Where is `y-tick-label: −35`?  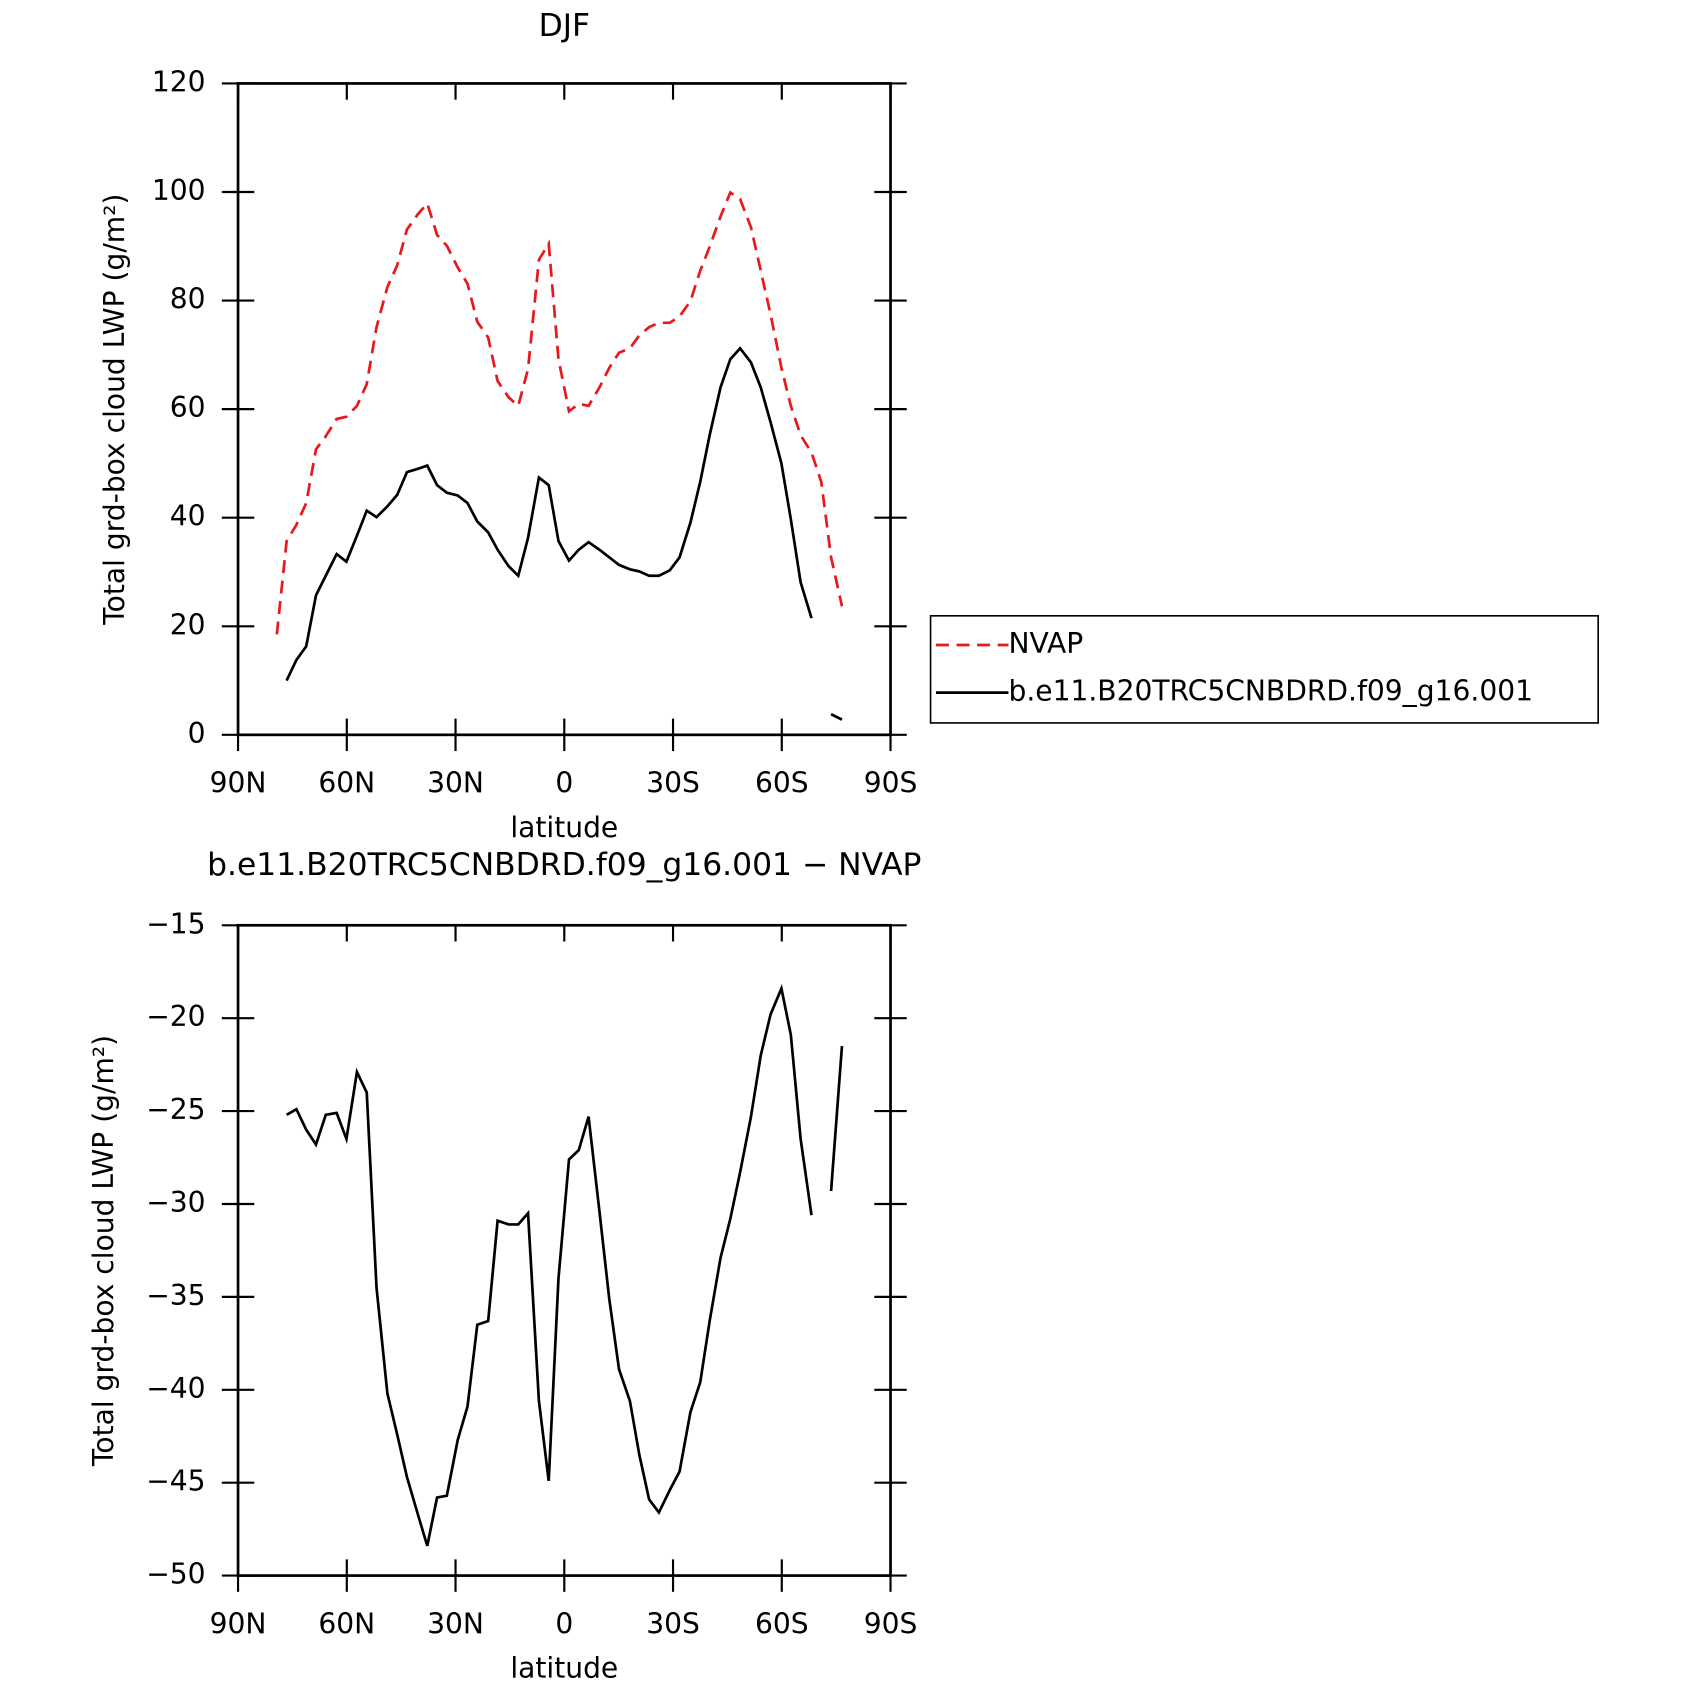 y-tick-label: −35 is located at coordinates (175, 1295).